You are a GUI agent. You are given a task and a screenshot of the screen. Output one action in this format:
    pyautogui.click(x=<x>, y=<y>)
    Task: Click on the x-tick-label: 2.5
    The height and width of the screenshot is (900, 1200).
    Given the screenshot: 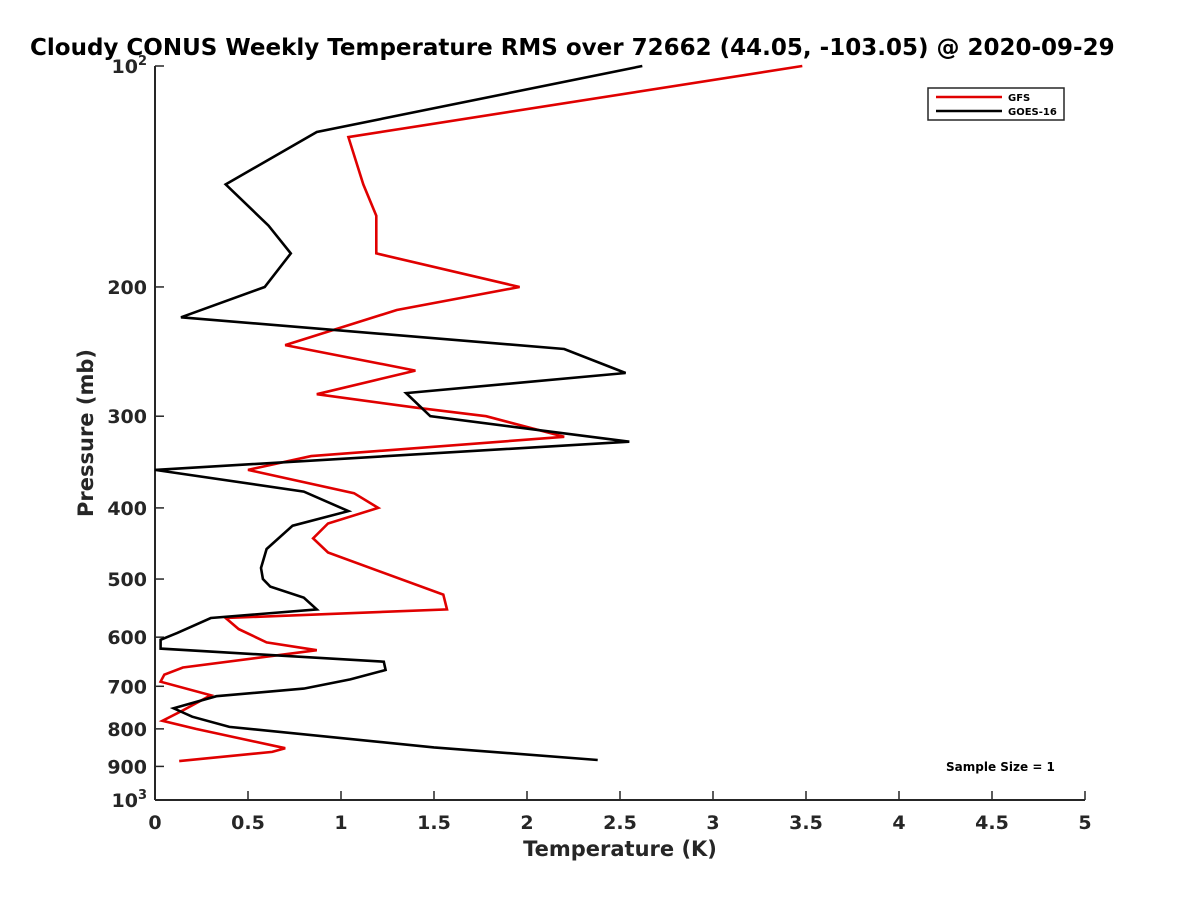 What is the action you would take?
    pyautogui.click(x=620, y=823)
    